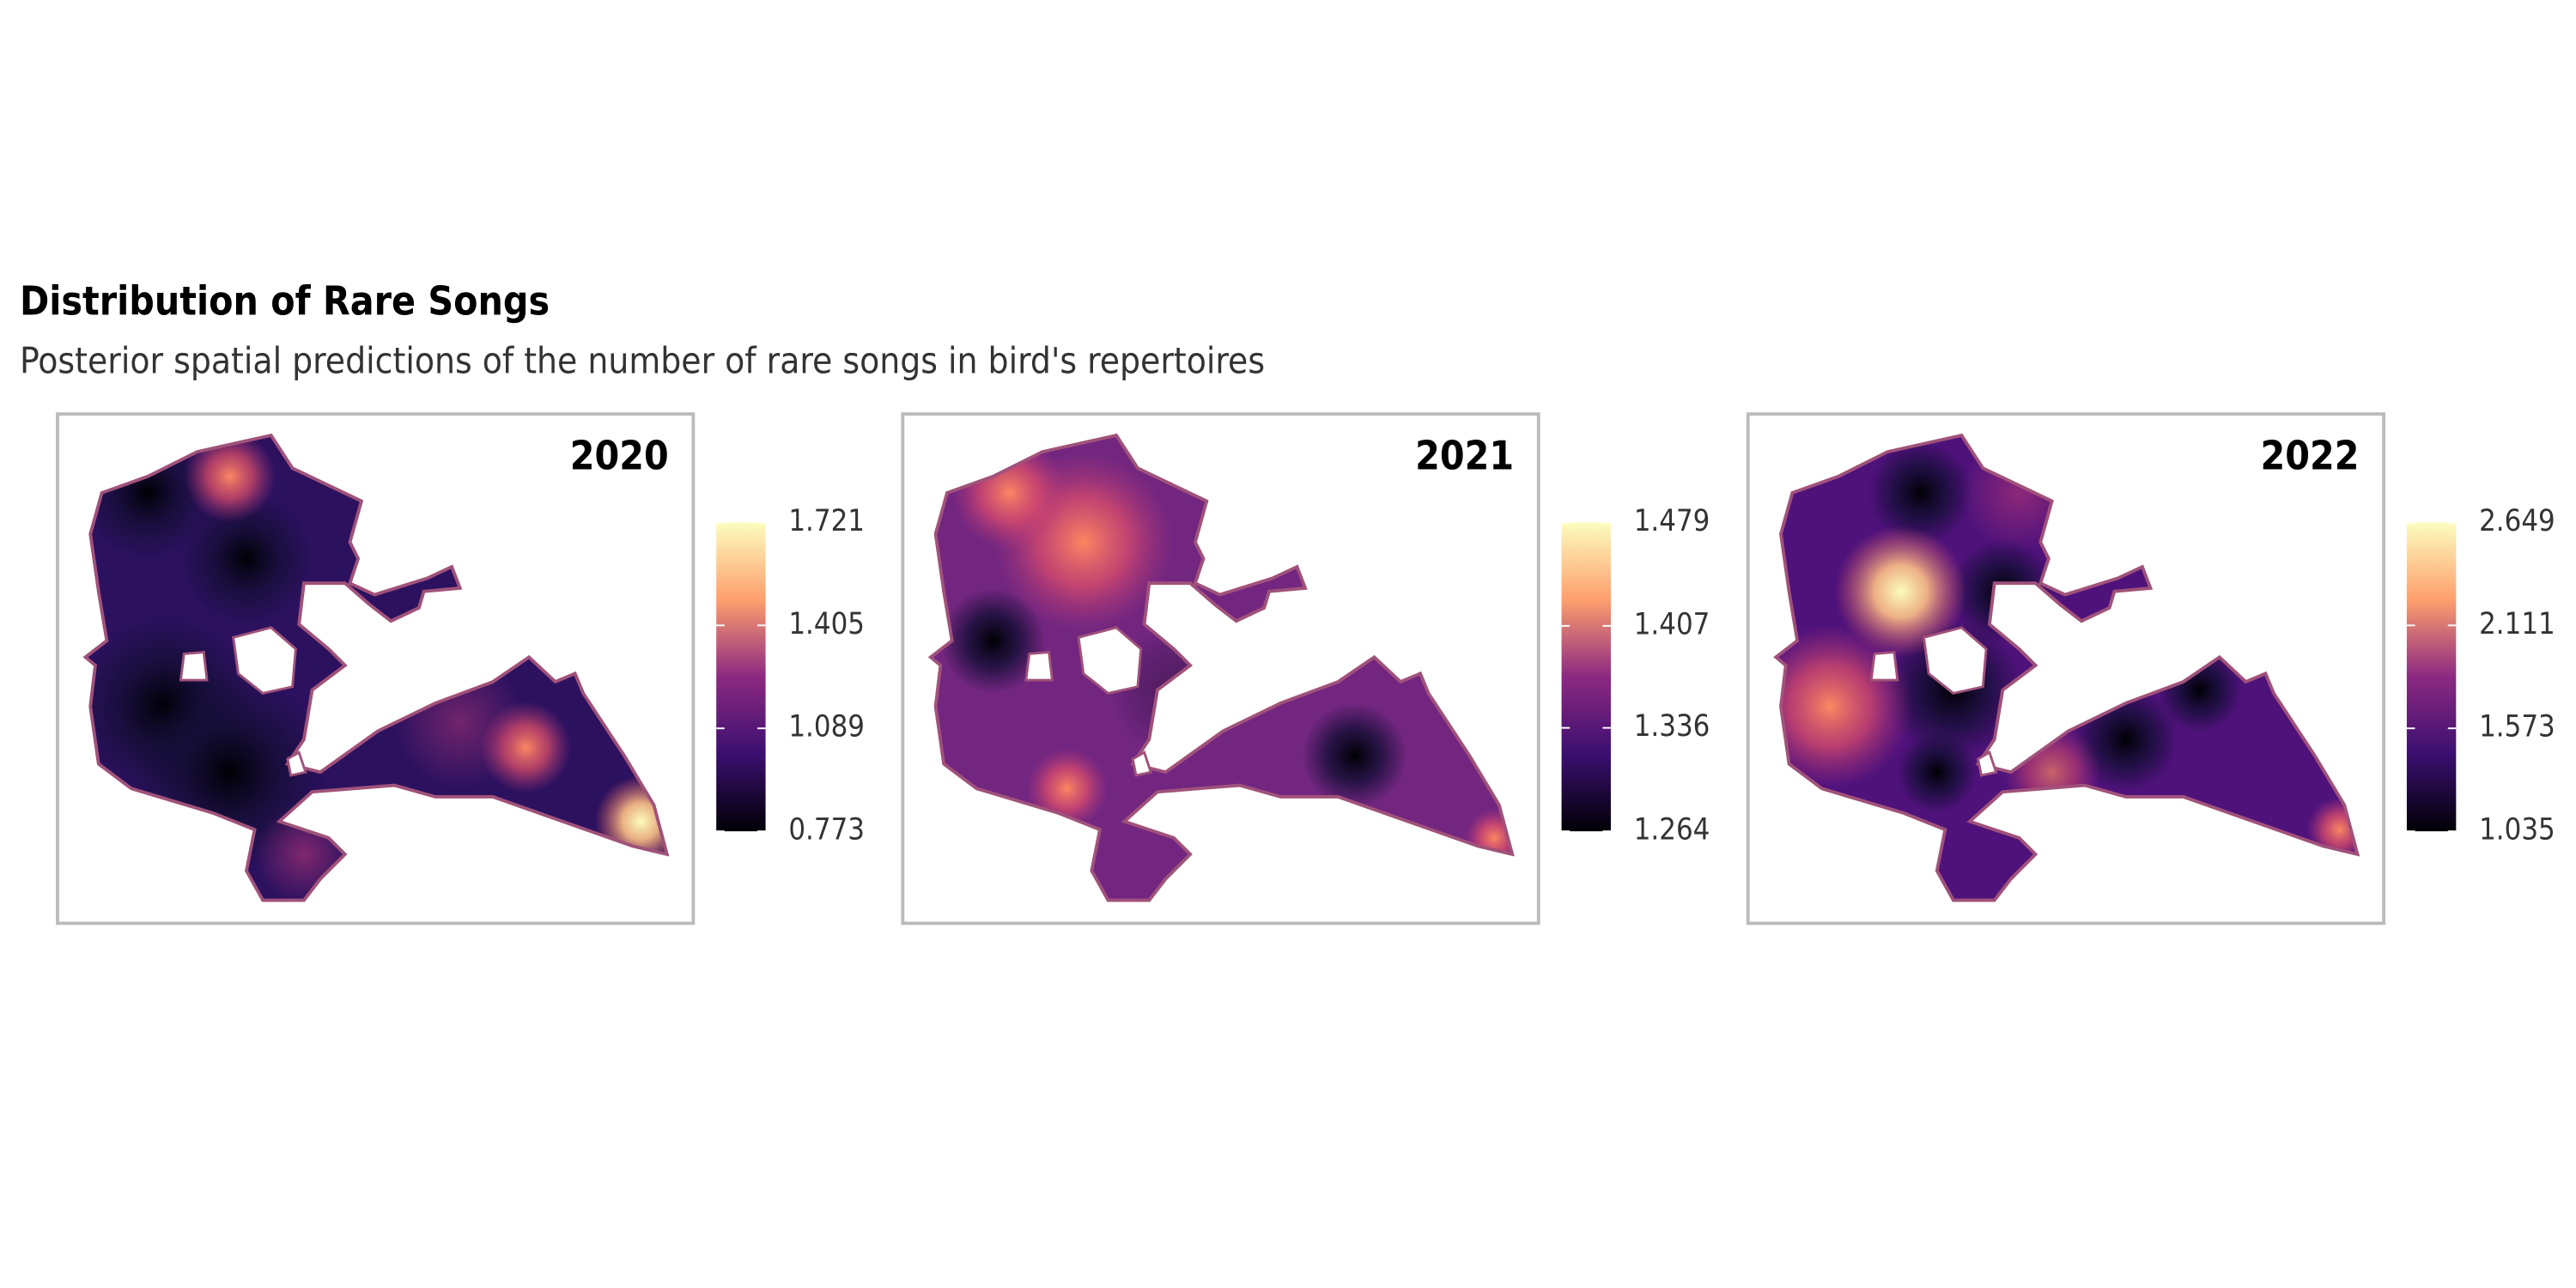  I want to click on panel: 2020 0.773 1.089 1.405 1.721, so click(461, 669).